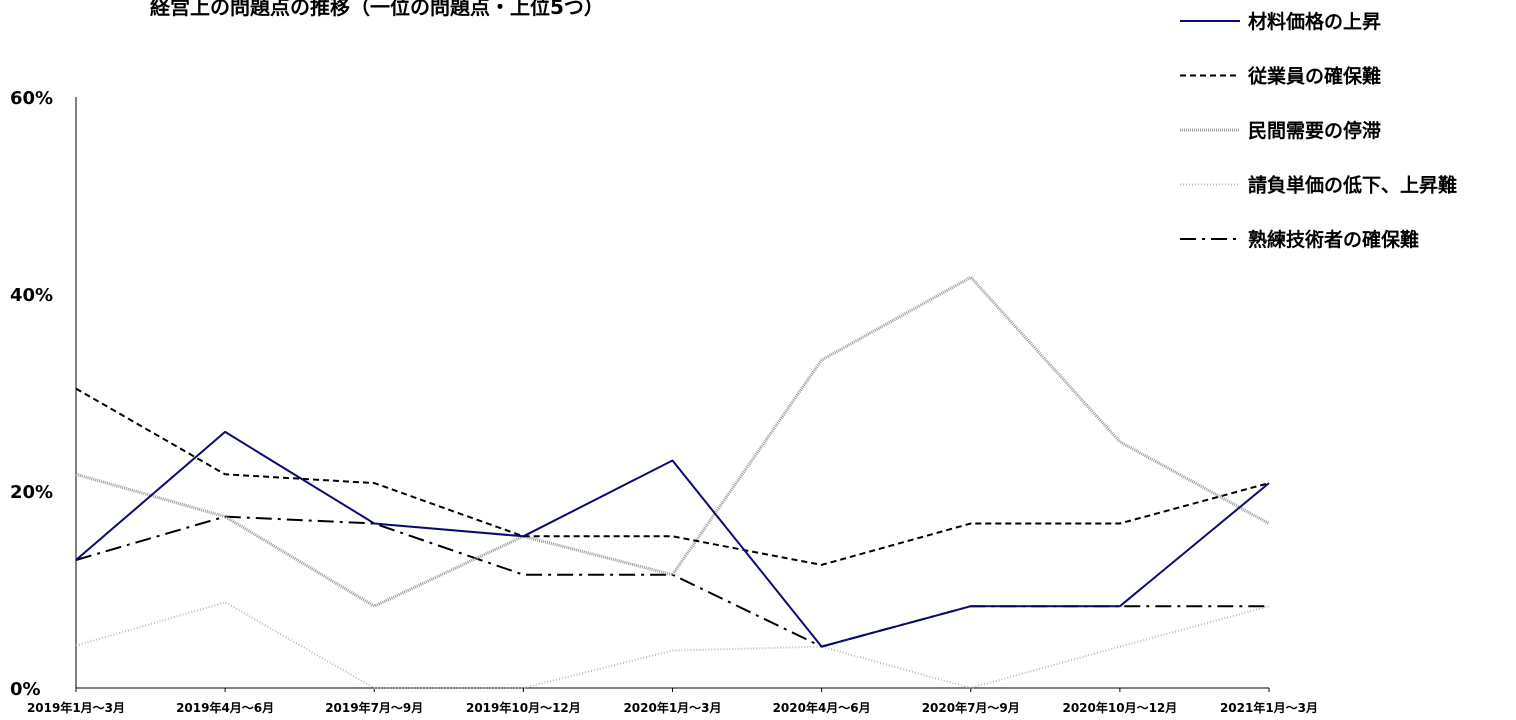 The image size is (1516, 720). Describe the element at coordinates (31, 394) in the screenshot. I see `y-tick-labels: 0% 20% 40% 60%` at that location.